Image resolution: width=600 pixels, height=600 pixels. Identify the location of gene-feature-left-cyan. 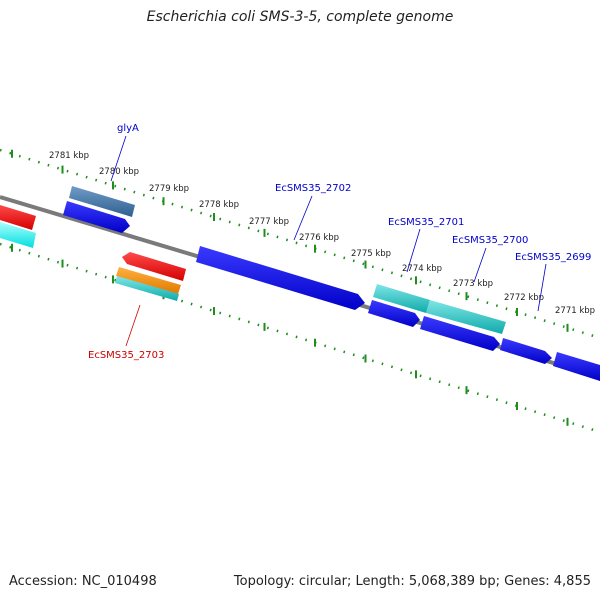
(18, 235).